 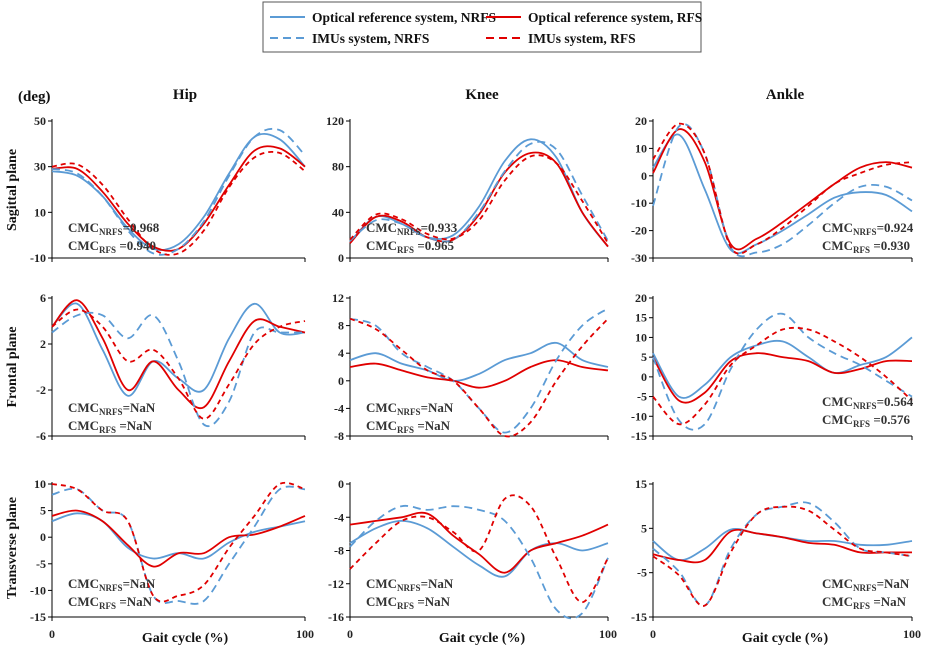 I want to click on column-title-hip: Hip, so click(x=185, y=95).